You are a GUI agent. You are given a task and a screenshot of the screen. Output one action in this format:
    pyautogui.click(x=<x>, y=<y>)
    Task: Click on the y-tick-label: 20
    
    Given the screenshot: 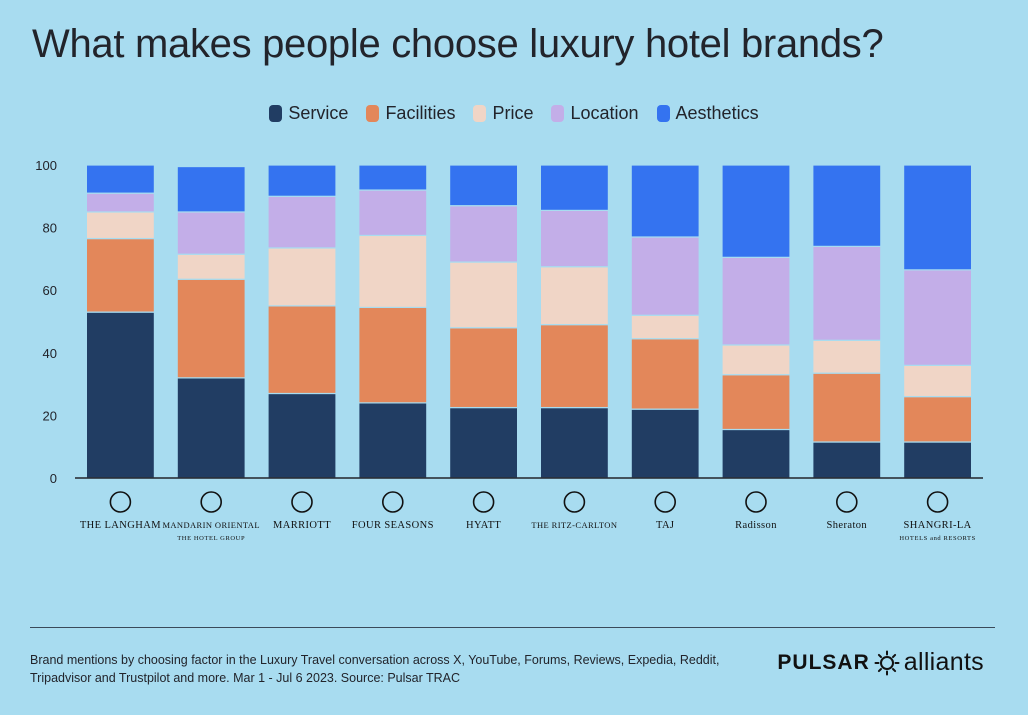 What is the action you would take?
    pyautogui.click(x=50, y=415)
    